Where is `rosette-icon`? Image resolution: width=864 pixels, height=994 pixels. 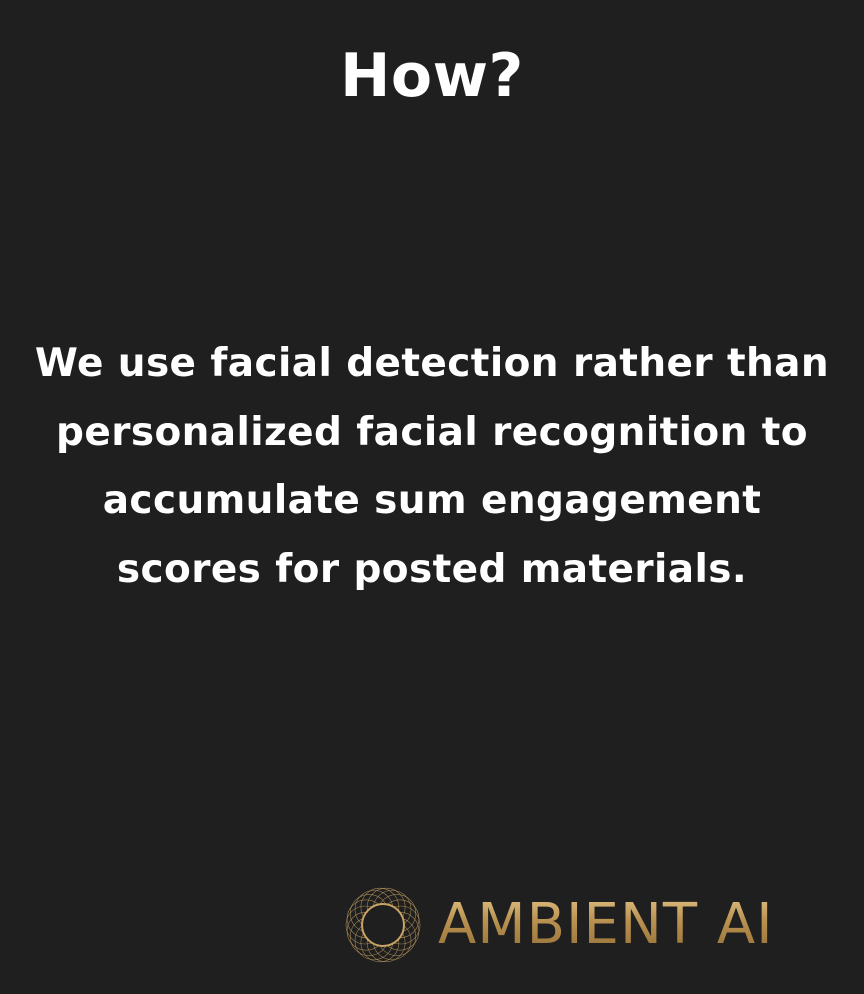 rosette-icon is located at coordinates (383, 925).